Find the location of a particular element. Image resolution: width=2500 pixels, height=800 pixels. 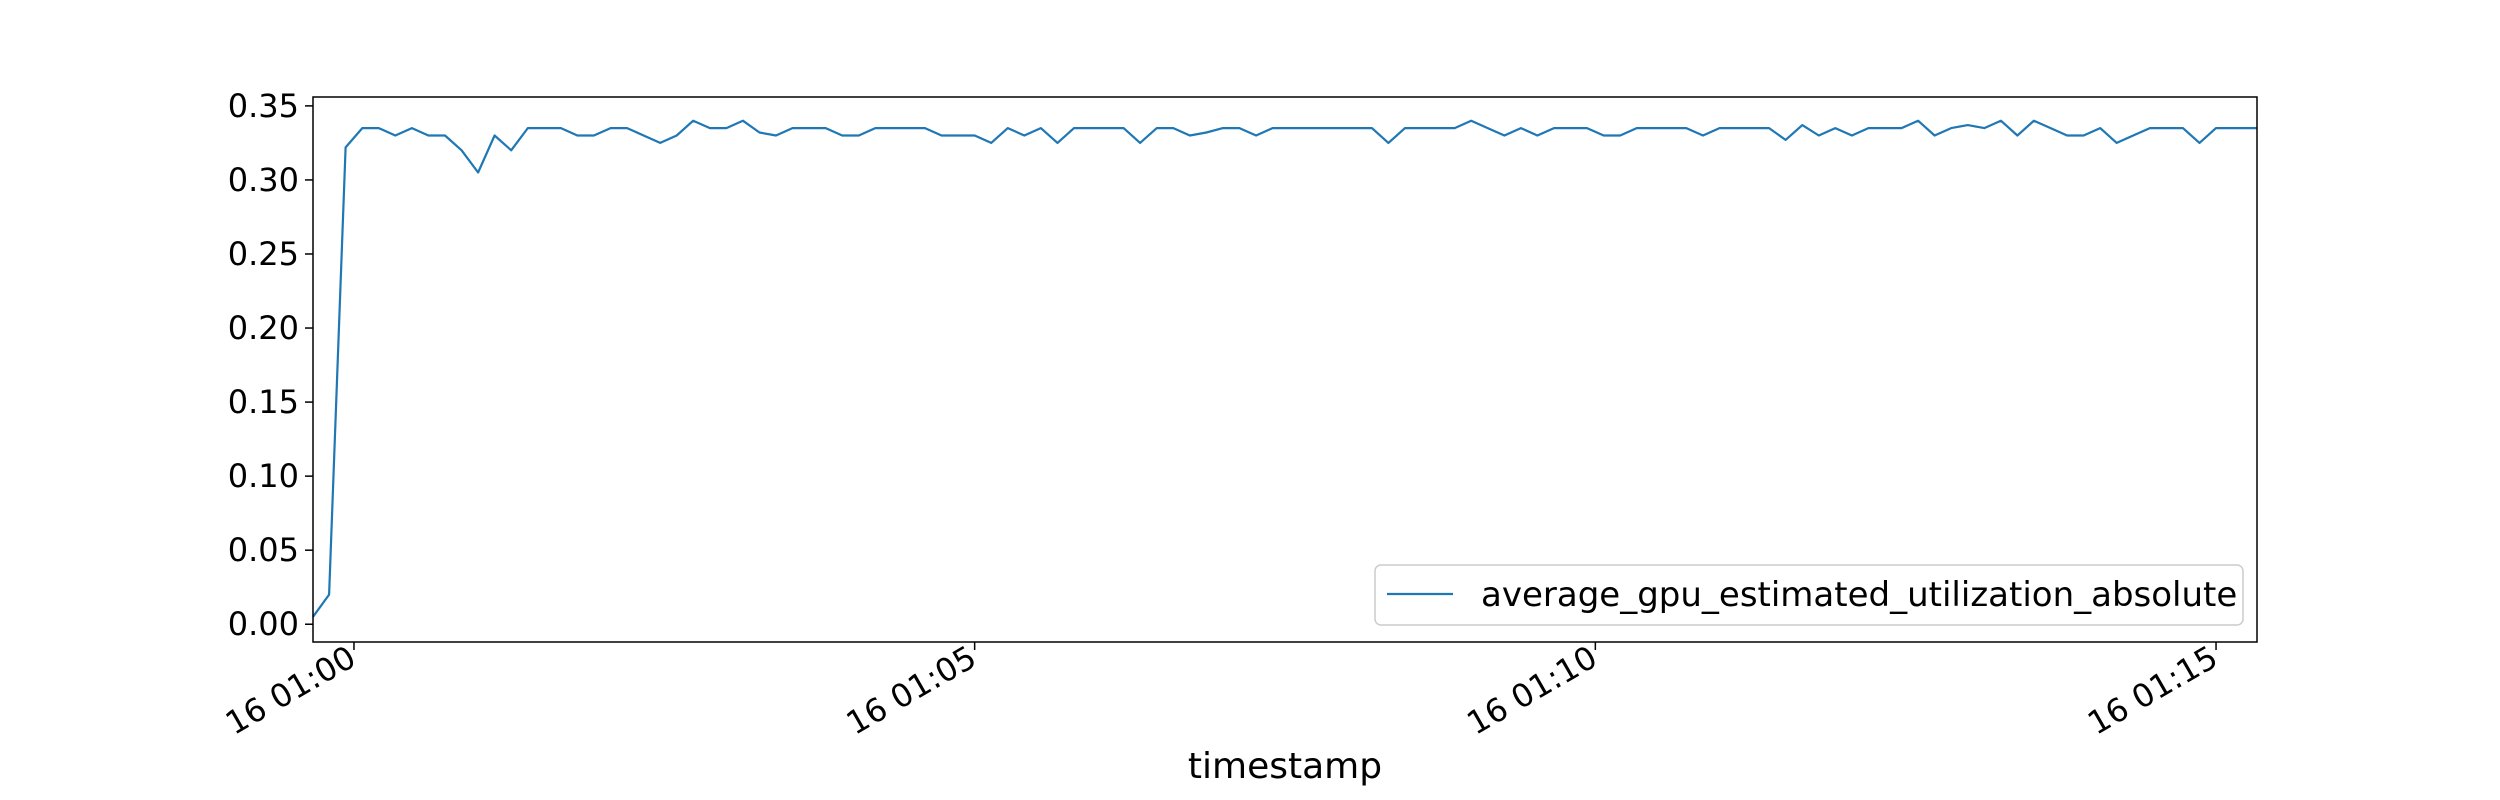

y-tick-label: 0.00 is located at coordinates (263, 624).